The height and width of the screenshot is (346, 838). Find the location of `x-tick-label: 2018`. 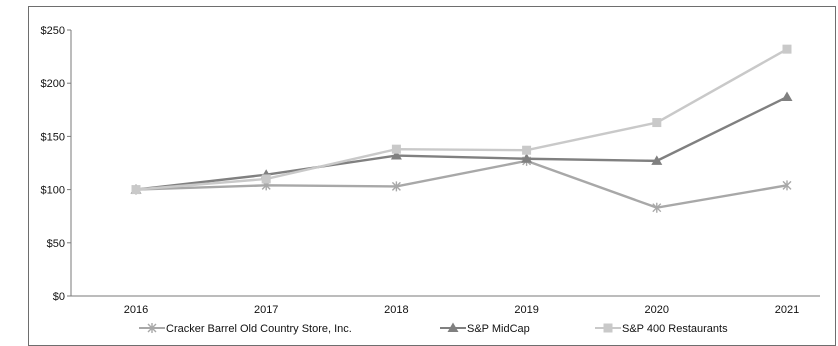

x-tick-label: 2018 is located at coordinates (396, 310).